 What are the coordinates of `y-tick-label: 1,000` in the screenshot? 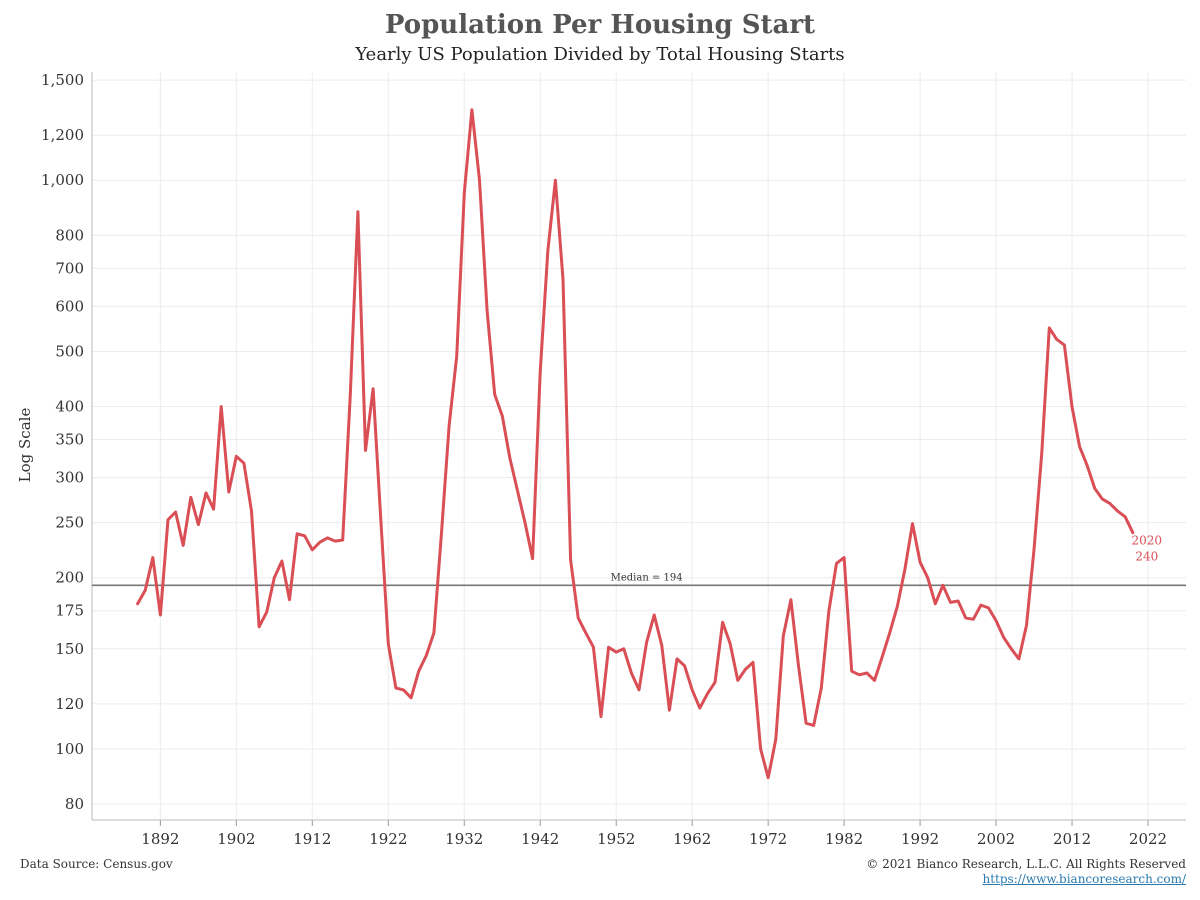 It's located at (62, 180).